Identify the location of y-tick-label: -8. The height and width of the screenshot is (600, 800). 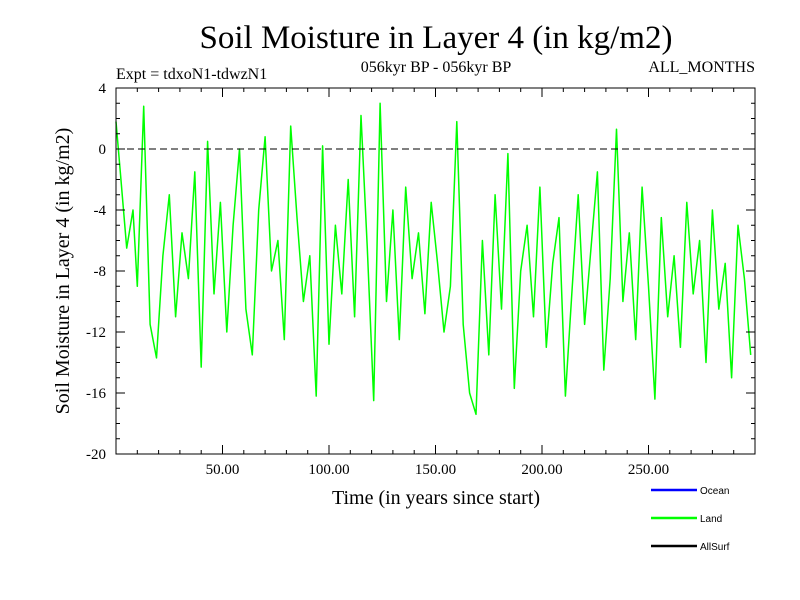
(100, 272).